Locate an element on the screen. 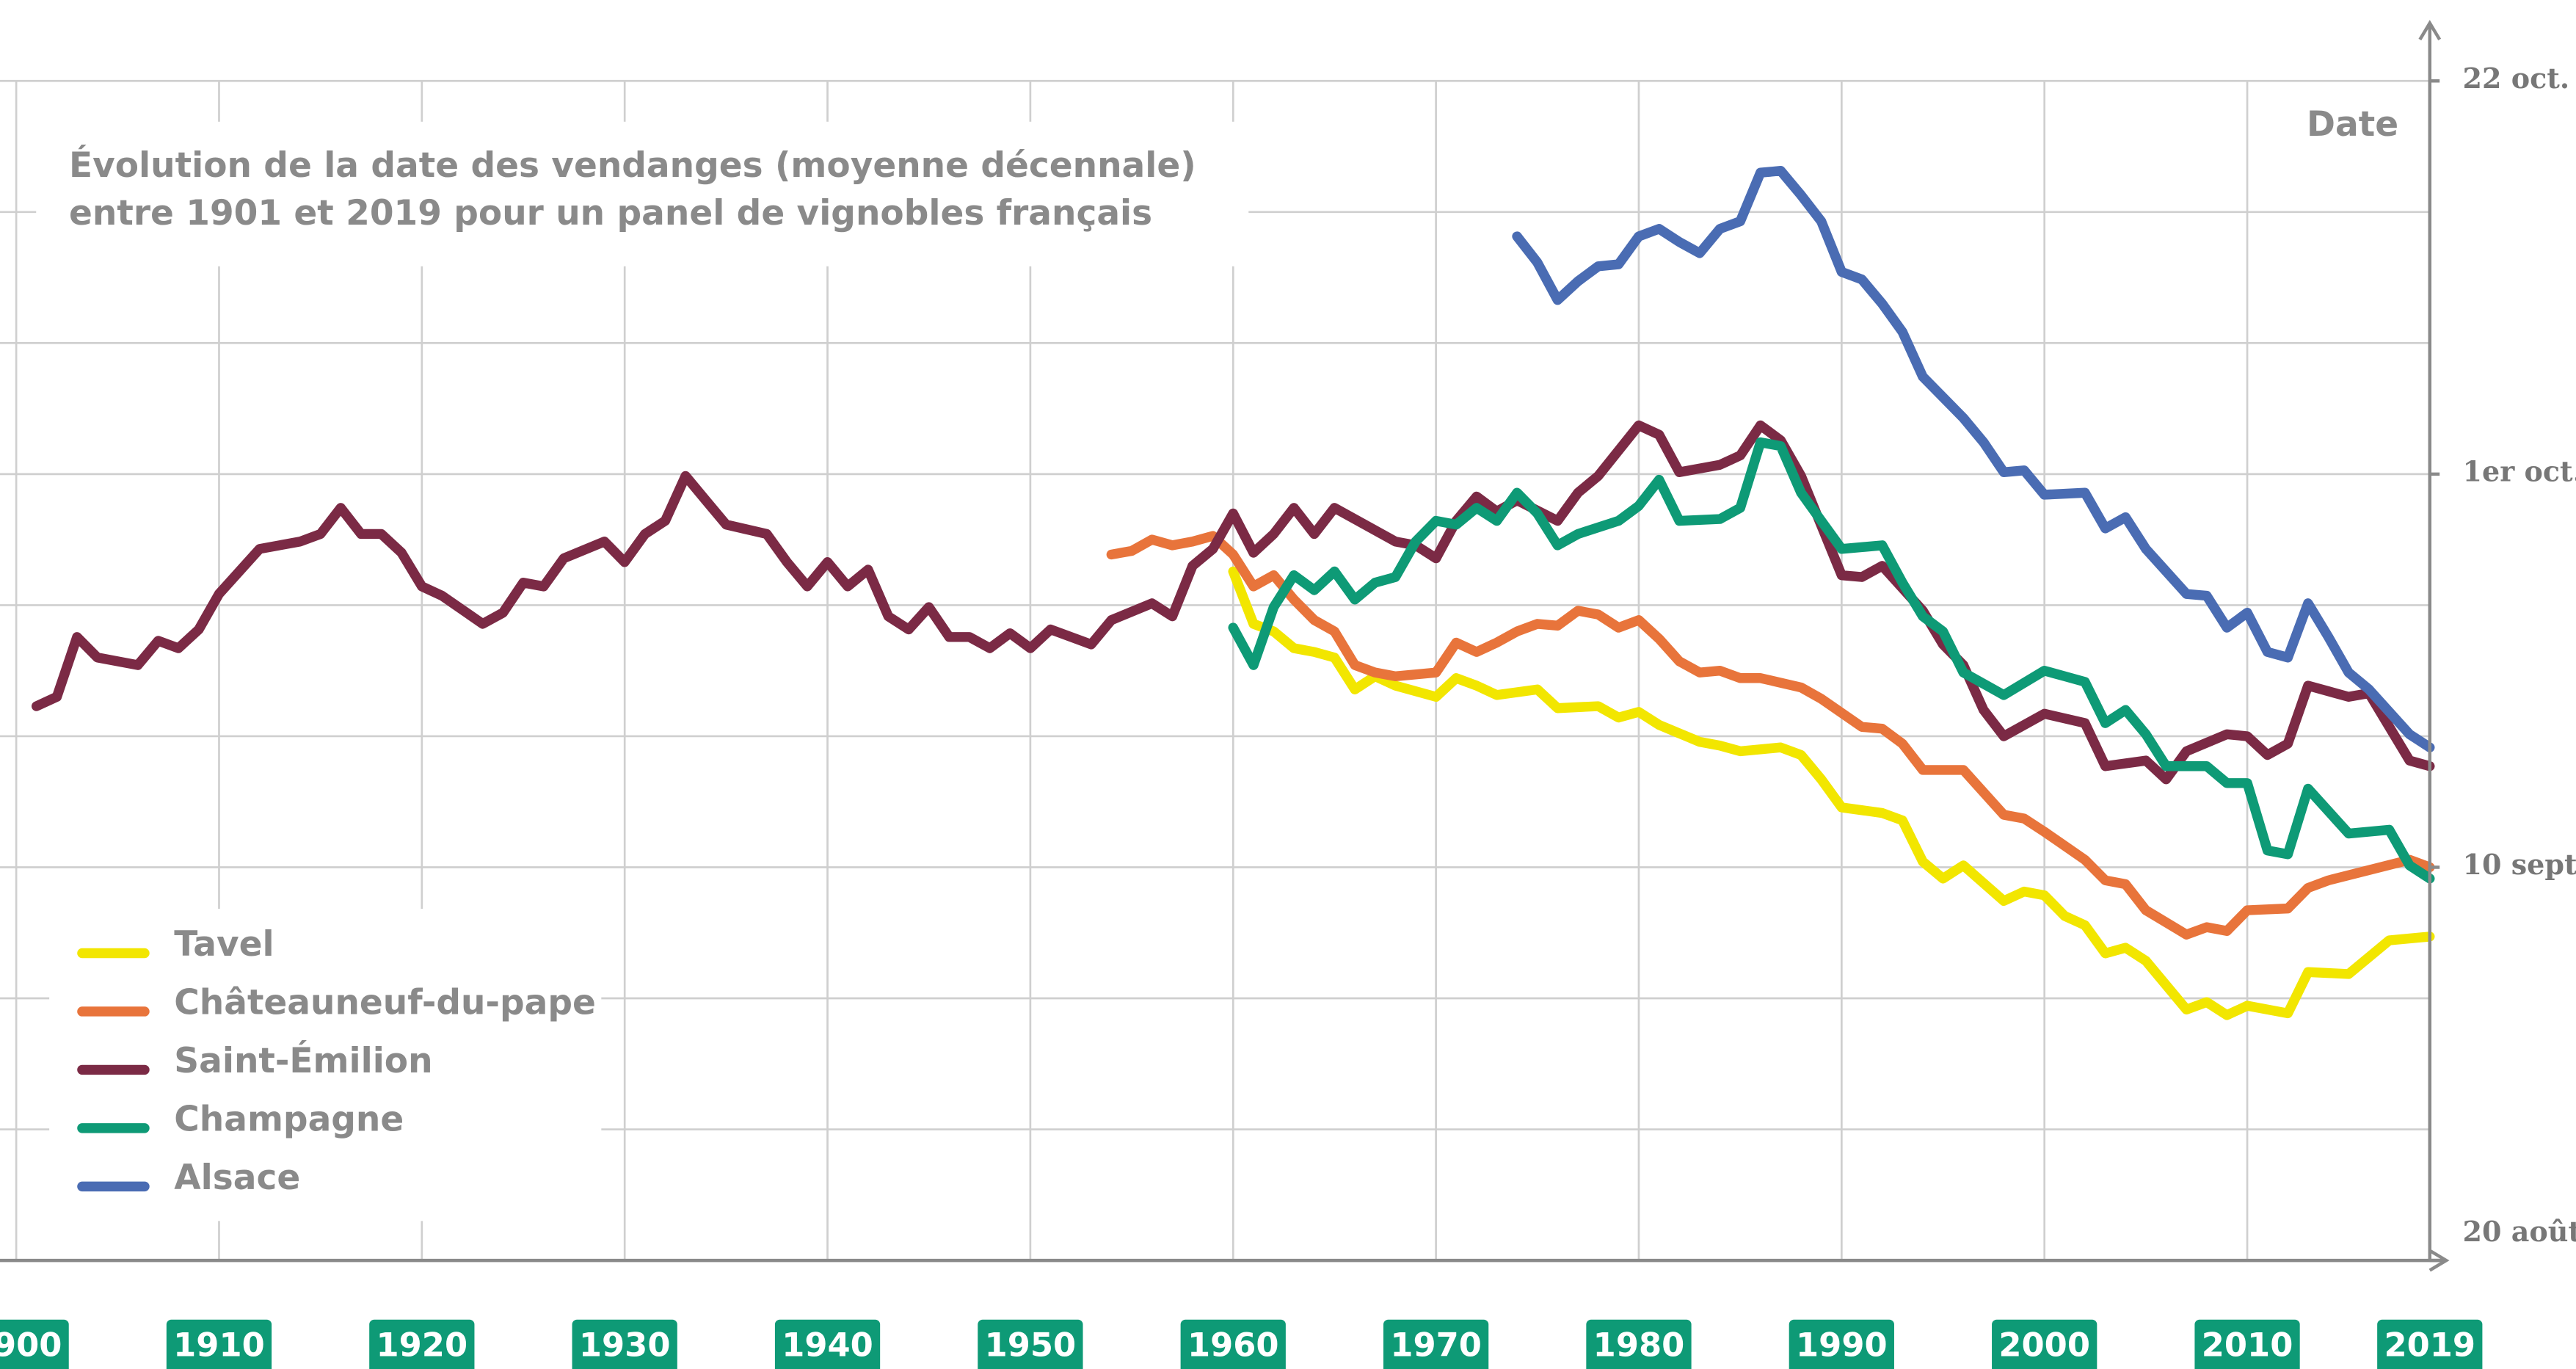 Image resolution: width=2576 pixels, height=1369 pixels. x-tick-label: 1900 is located at coordinates (31, 1345).